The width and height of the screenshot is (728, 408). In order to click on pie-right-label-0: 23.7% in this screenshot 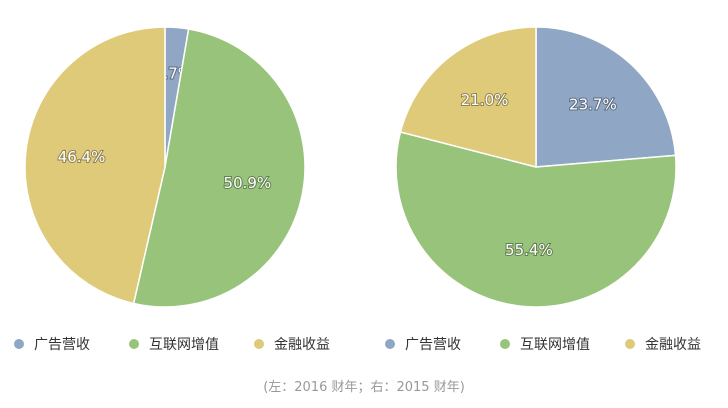, I will do `click(593, 105)`.